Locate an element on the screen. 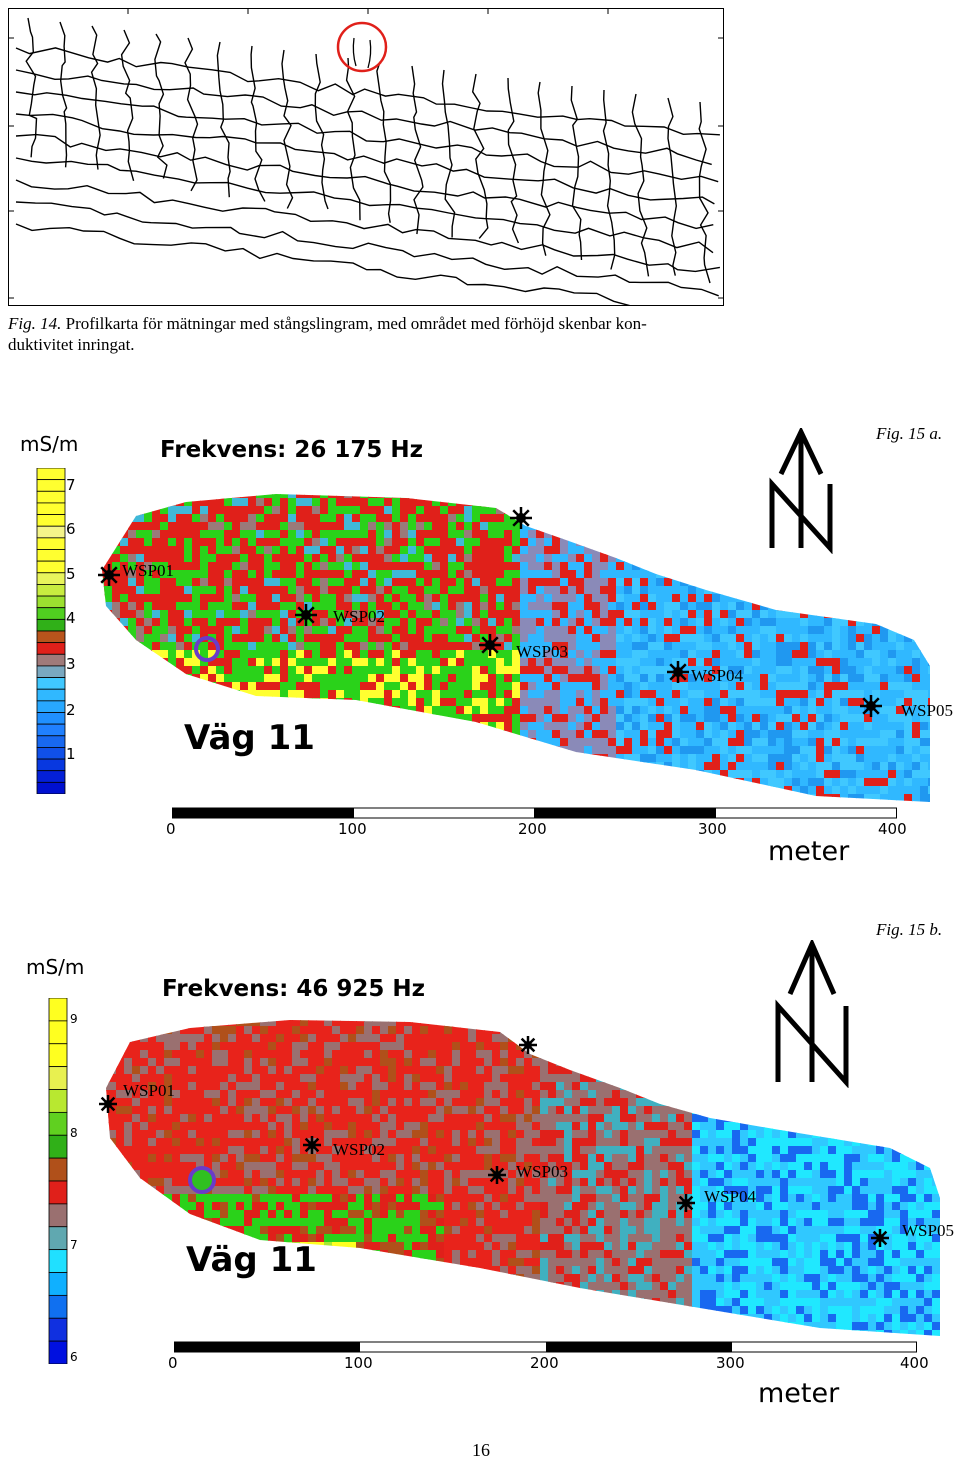 The height and width of the screenshot is (1461, 960). legend-tick: 8 is located at coordinates (74, 1133).